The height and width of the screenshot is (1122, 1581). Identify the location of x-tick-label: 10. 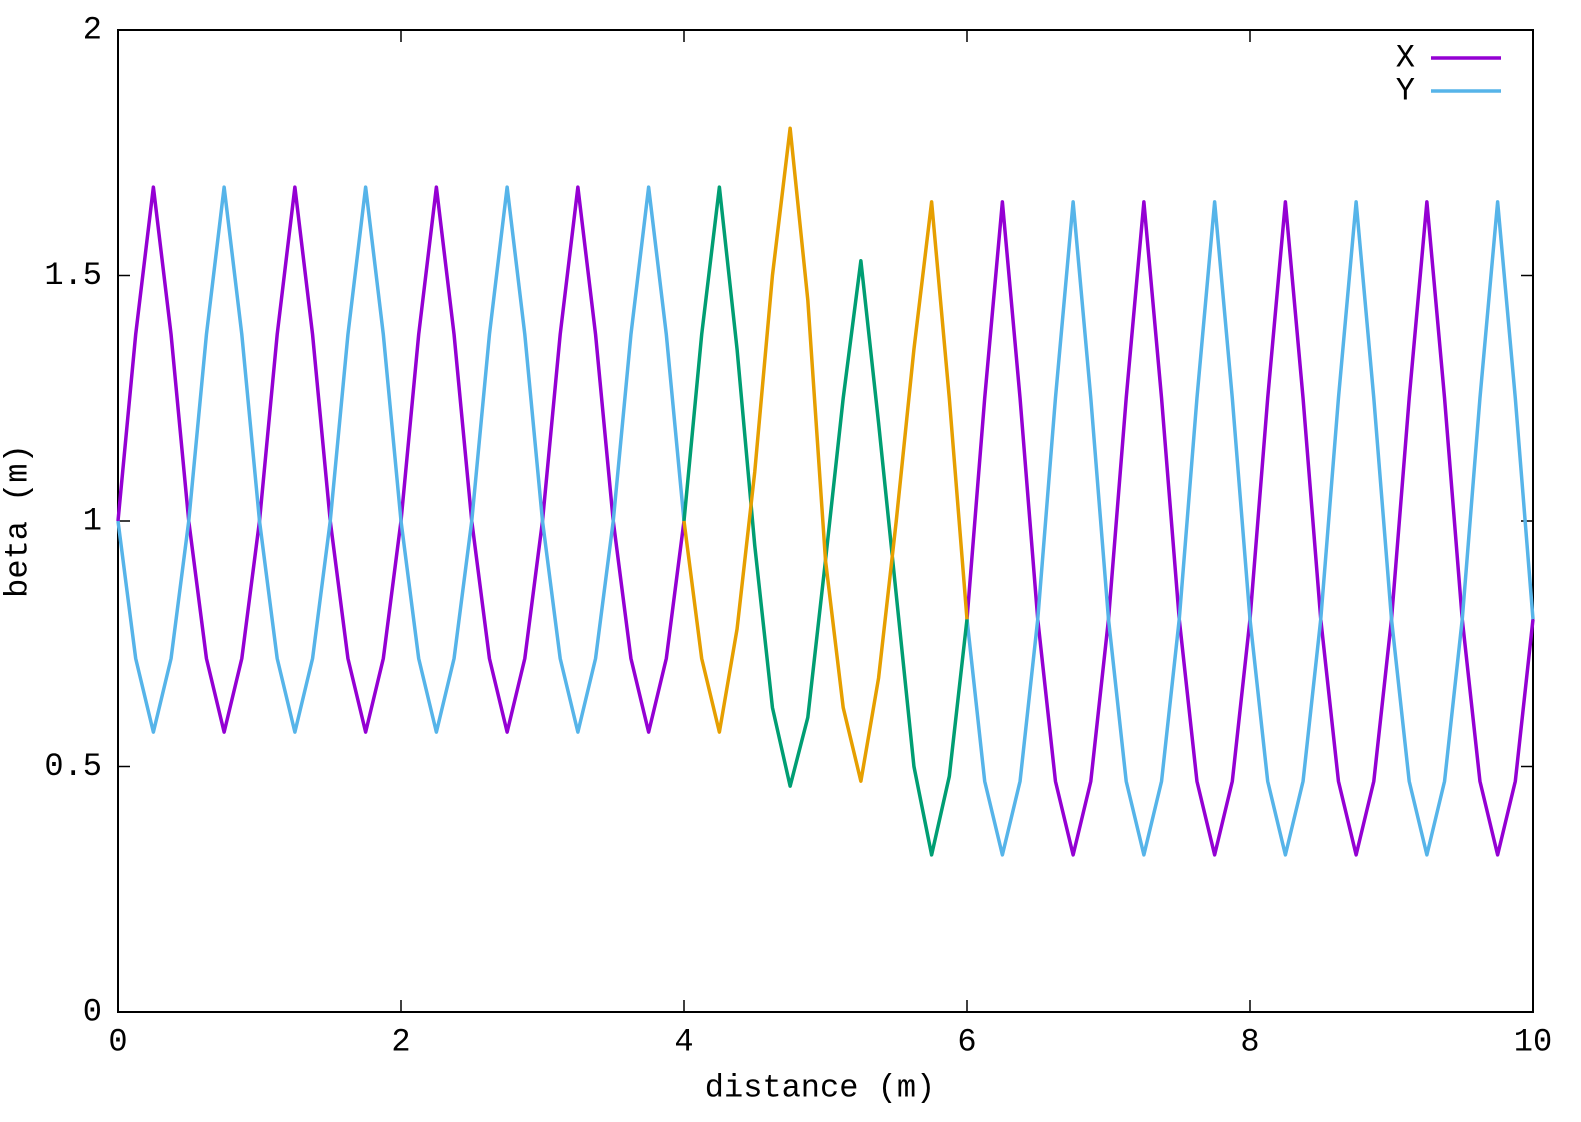
(1533, 1041).